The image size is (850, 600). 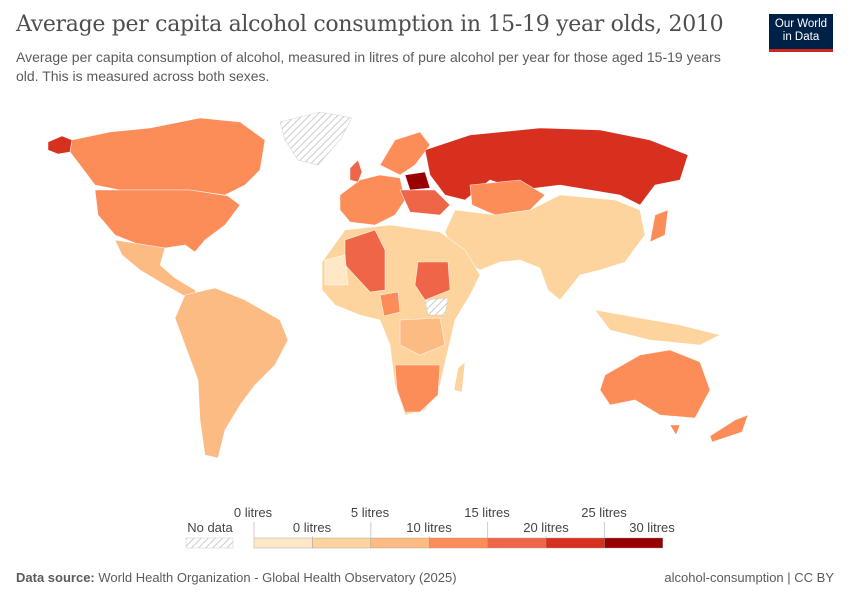 What do you see at coordinates (652, 527) in the screenshot?
I see `legend-tick-30: 30 litres` at bounding box center [652, 527].